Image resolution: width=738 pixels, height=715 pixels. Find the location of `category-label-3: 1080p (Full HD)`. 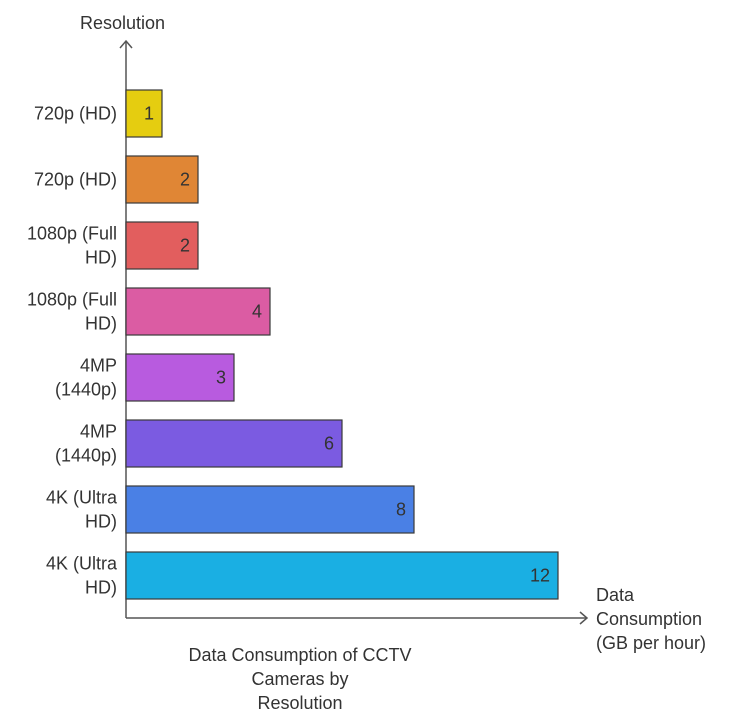

category-label-3: 1080p (Full HD) is located at coordinates (72, 246).